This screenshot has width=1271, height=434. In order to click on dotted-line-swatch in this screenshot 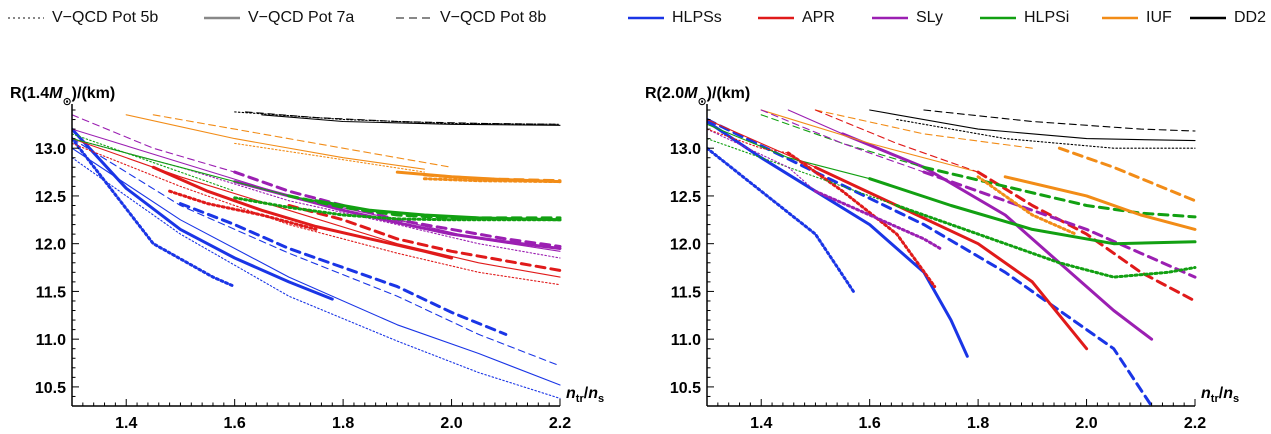, I will do `click(26, 18)`.